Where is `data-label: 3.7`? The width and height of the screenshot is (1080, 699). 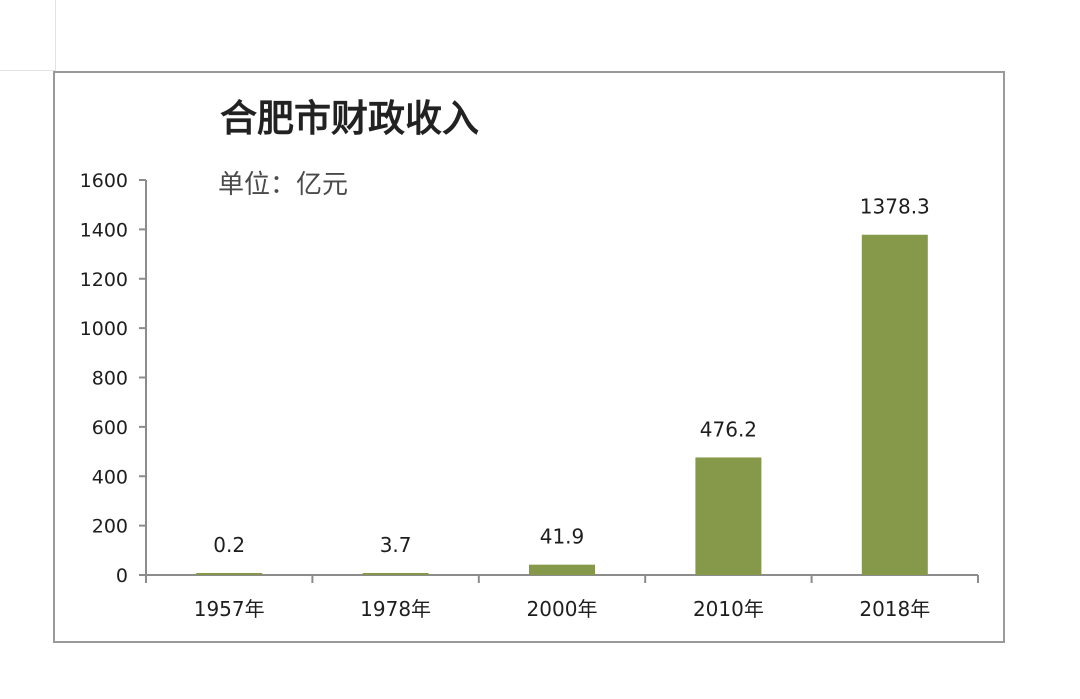 data-label: 3.7 is located at coordinates (396, 545).